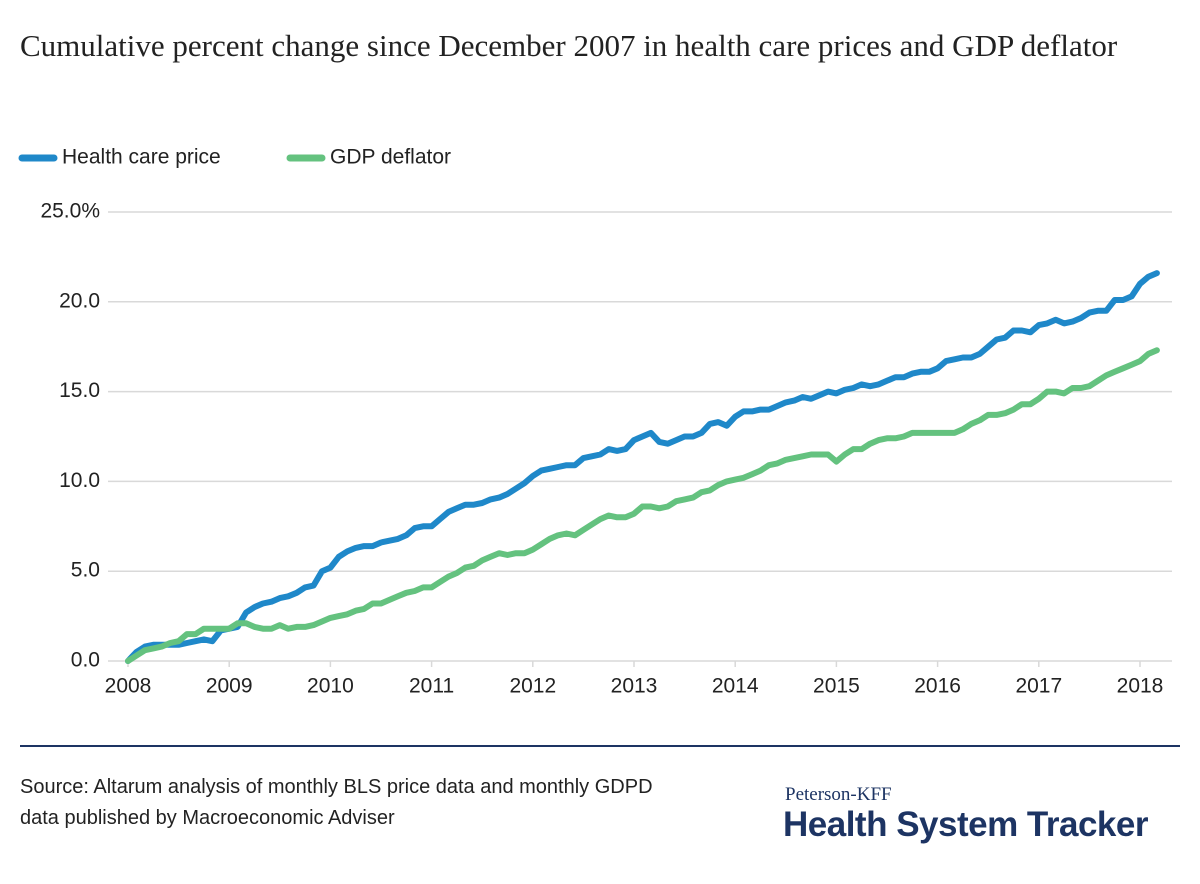 Image resolution: width=1200 pixels, height=884 pixels. I want to click on brand: Health System Tracker, so click(965, 824).